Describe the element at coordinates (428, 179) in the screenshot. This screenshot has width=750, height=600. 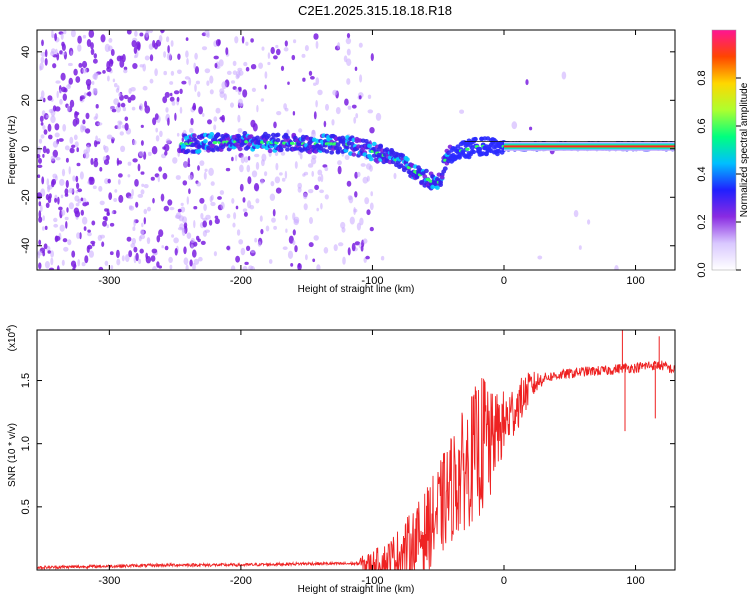
I see `ridge-peak` at that location.